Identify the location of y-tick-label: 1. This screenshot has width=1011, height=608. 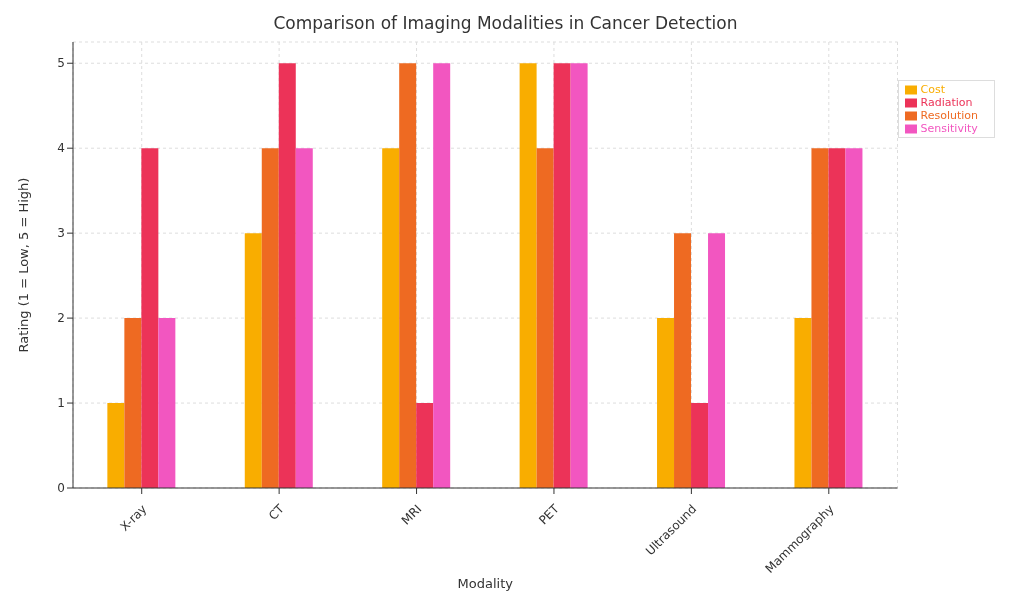
(61, 403).